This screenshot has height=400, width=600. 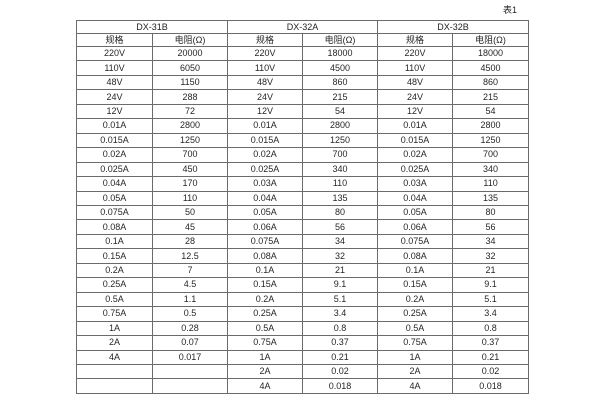 I want to click on resistance-cell: 12.5, so click(x=190, y=256).